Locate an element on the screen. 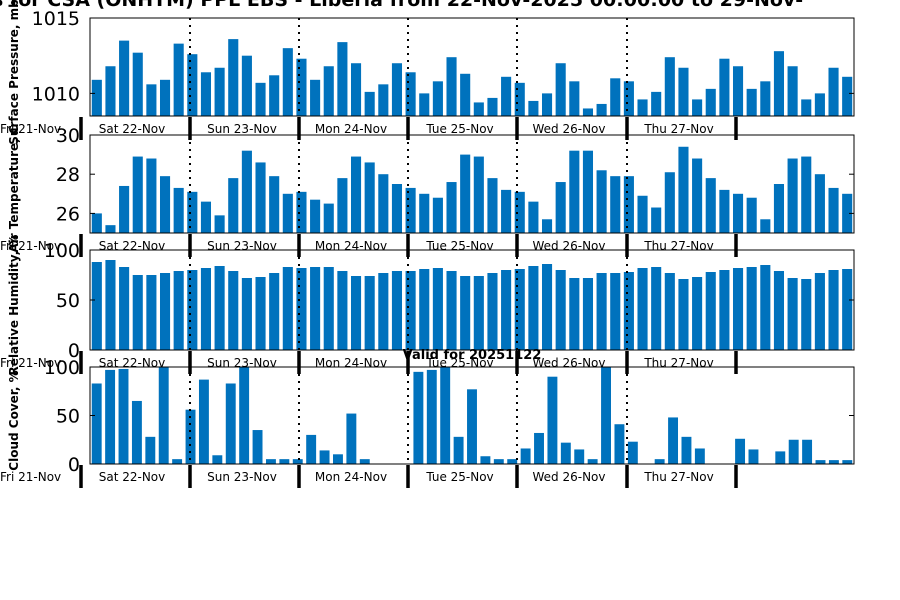  day-label-4-0: Sat 22-Nov is located at coordinates (132, 477).